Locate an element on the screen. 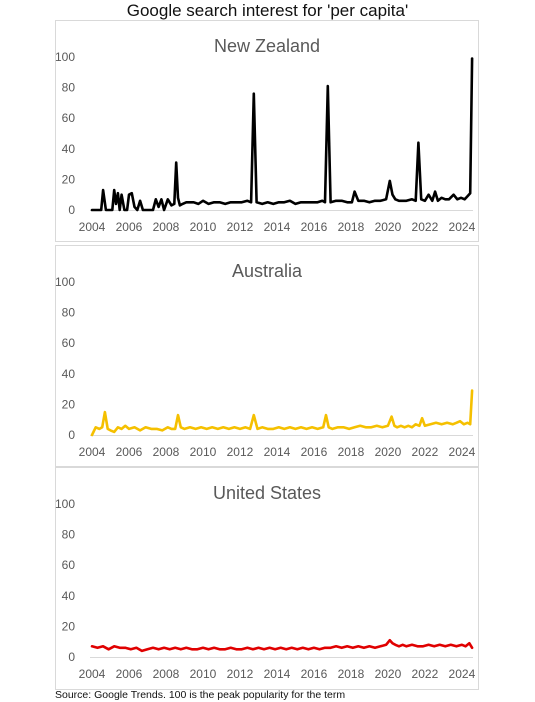 This screenshot has height=702, width=535. panel-title: Australia is located at coordinates (267, 271).